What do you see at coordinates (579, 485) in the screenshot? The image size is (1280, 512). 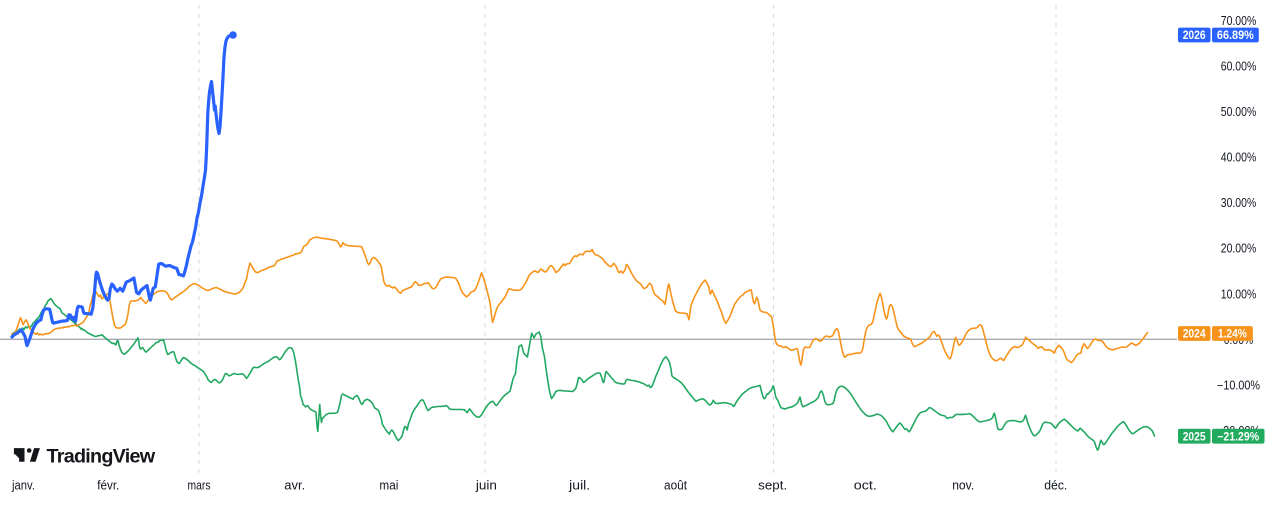 I see `svg-text: juil.` at bounding box center [579, 485].